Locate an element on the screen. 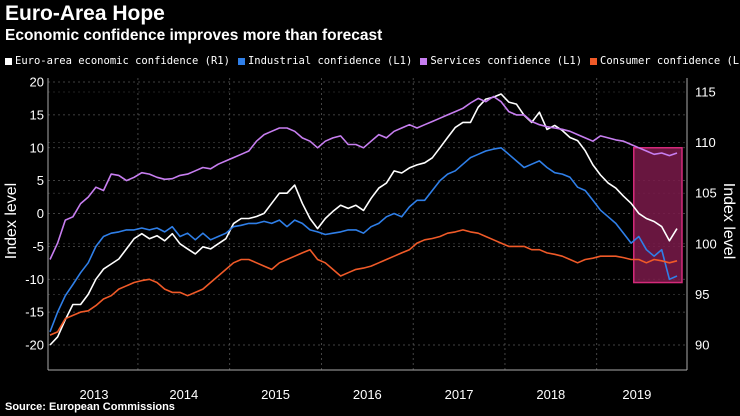 Image resolution: width=740 pixels, height=416 pixels. legend-label-economic: Euro-area economic confidence (R1) is located at coordinates (122, 61).